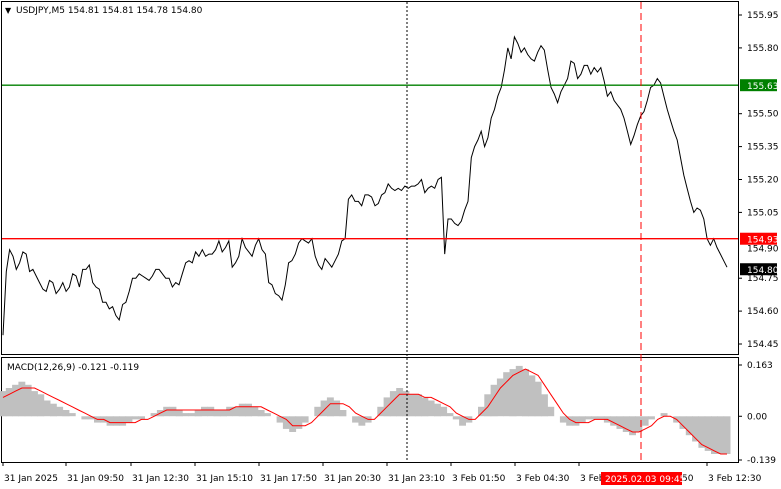 This screenshot has width=781, height=489. Describe the element at coordinates (763, 279) in the screenshot. I see `price-tick-label: 154.75` at that location.